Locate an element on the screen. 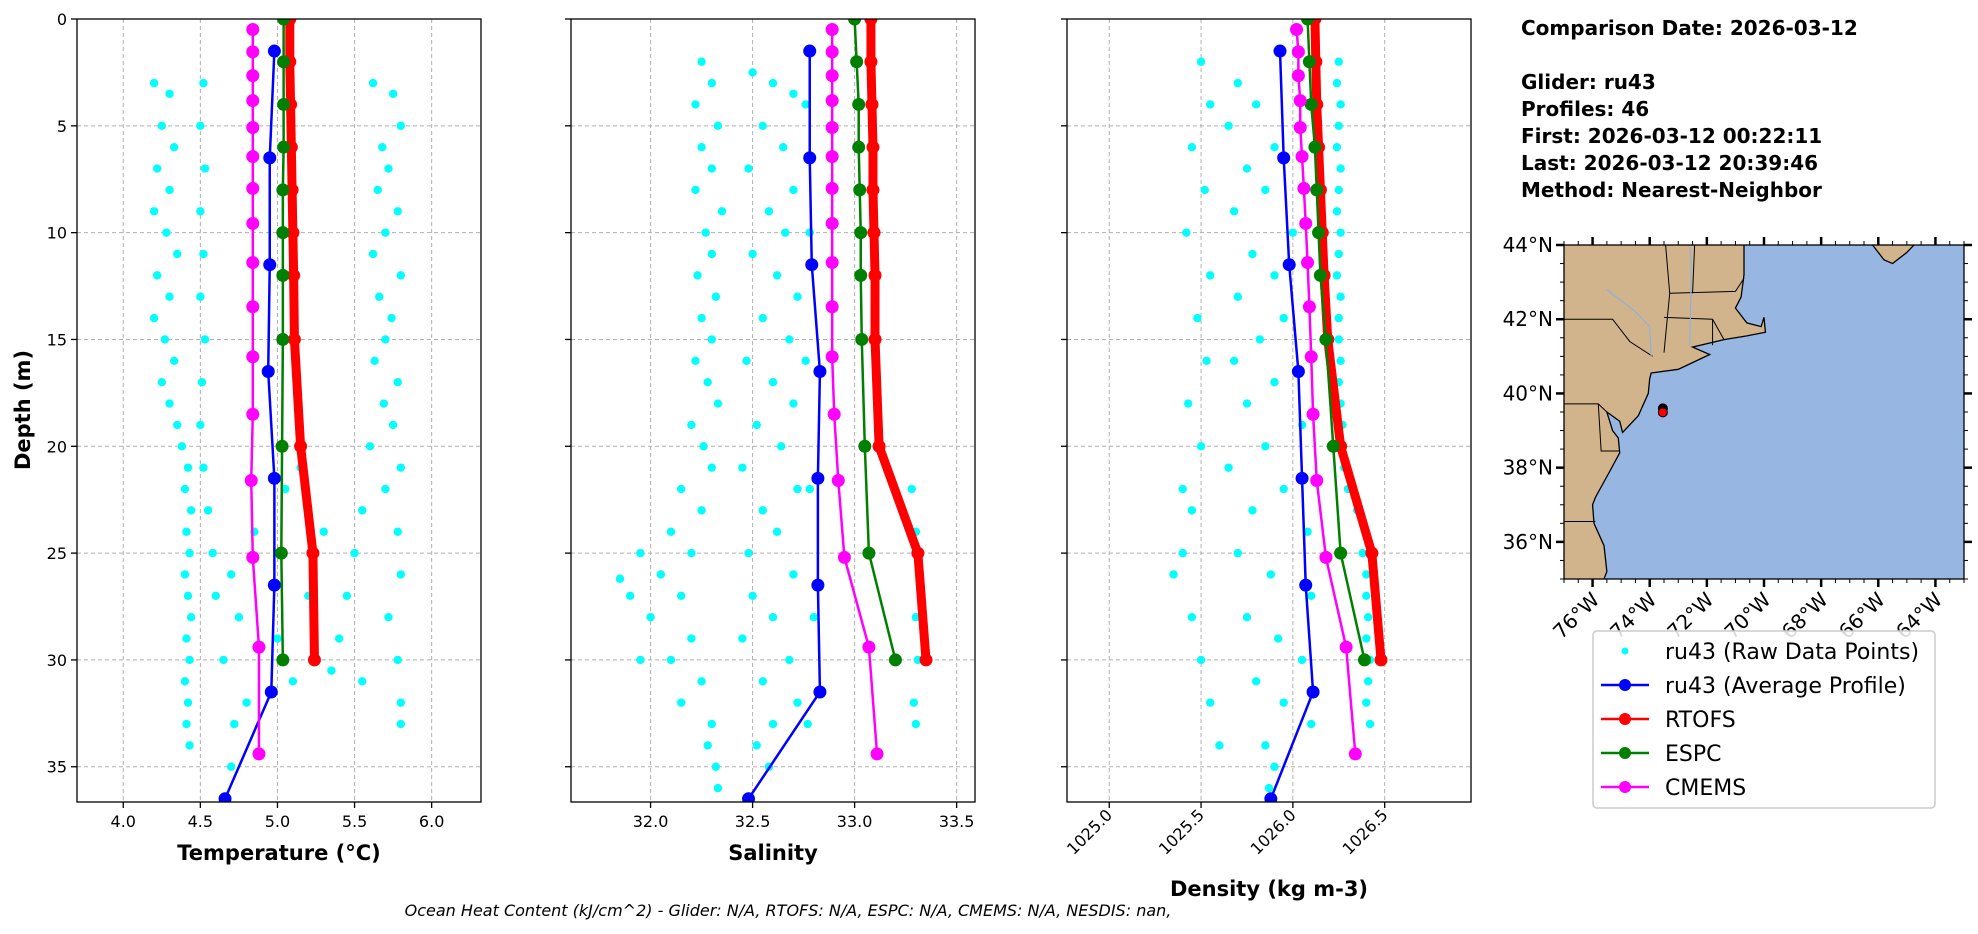  glider-line is located at coordinates (1292, 425).